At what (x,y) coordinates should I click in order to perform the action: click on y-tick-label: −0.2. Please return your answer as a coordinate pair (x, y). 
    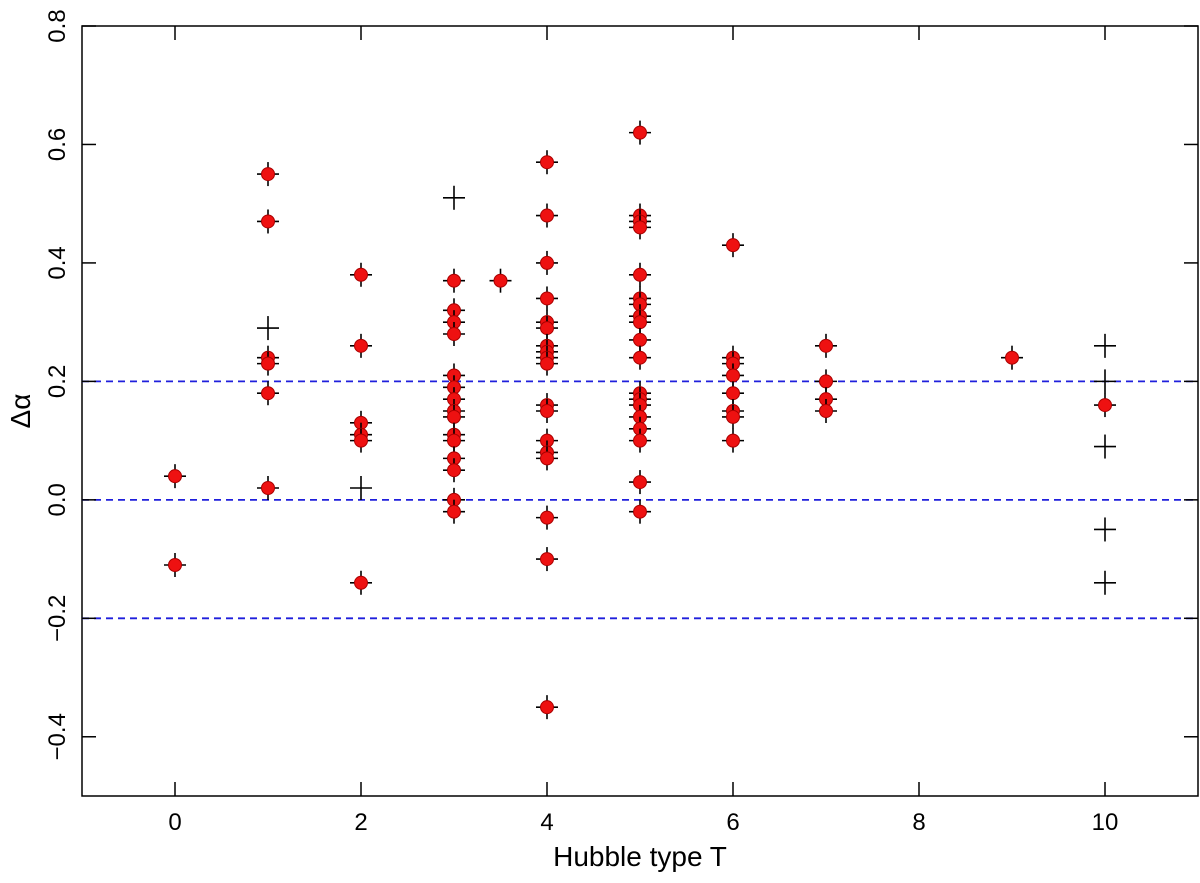
    Looking at the image, I should click on (57, 618).